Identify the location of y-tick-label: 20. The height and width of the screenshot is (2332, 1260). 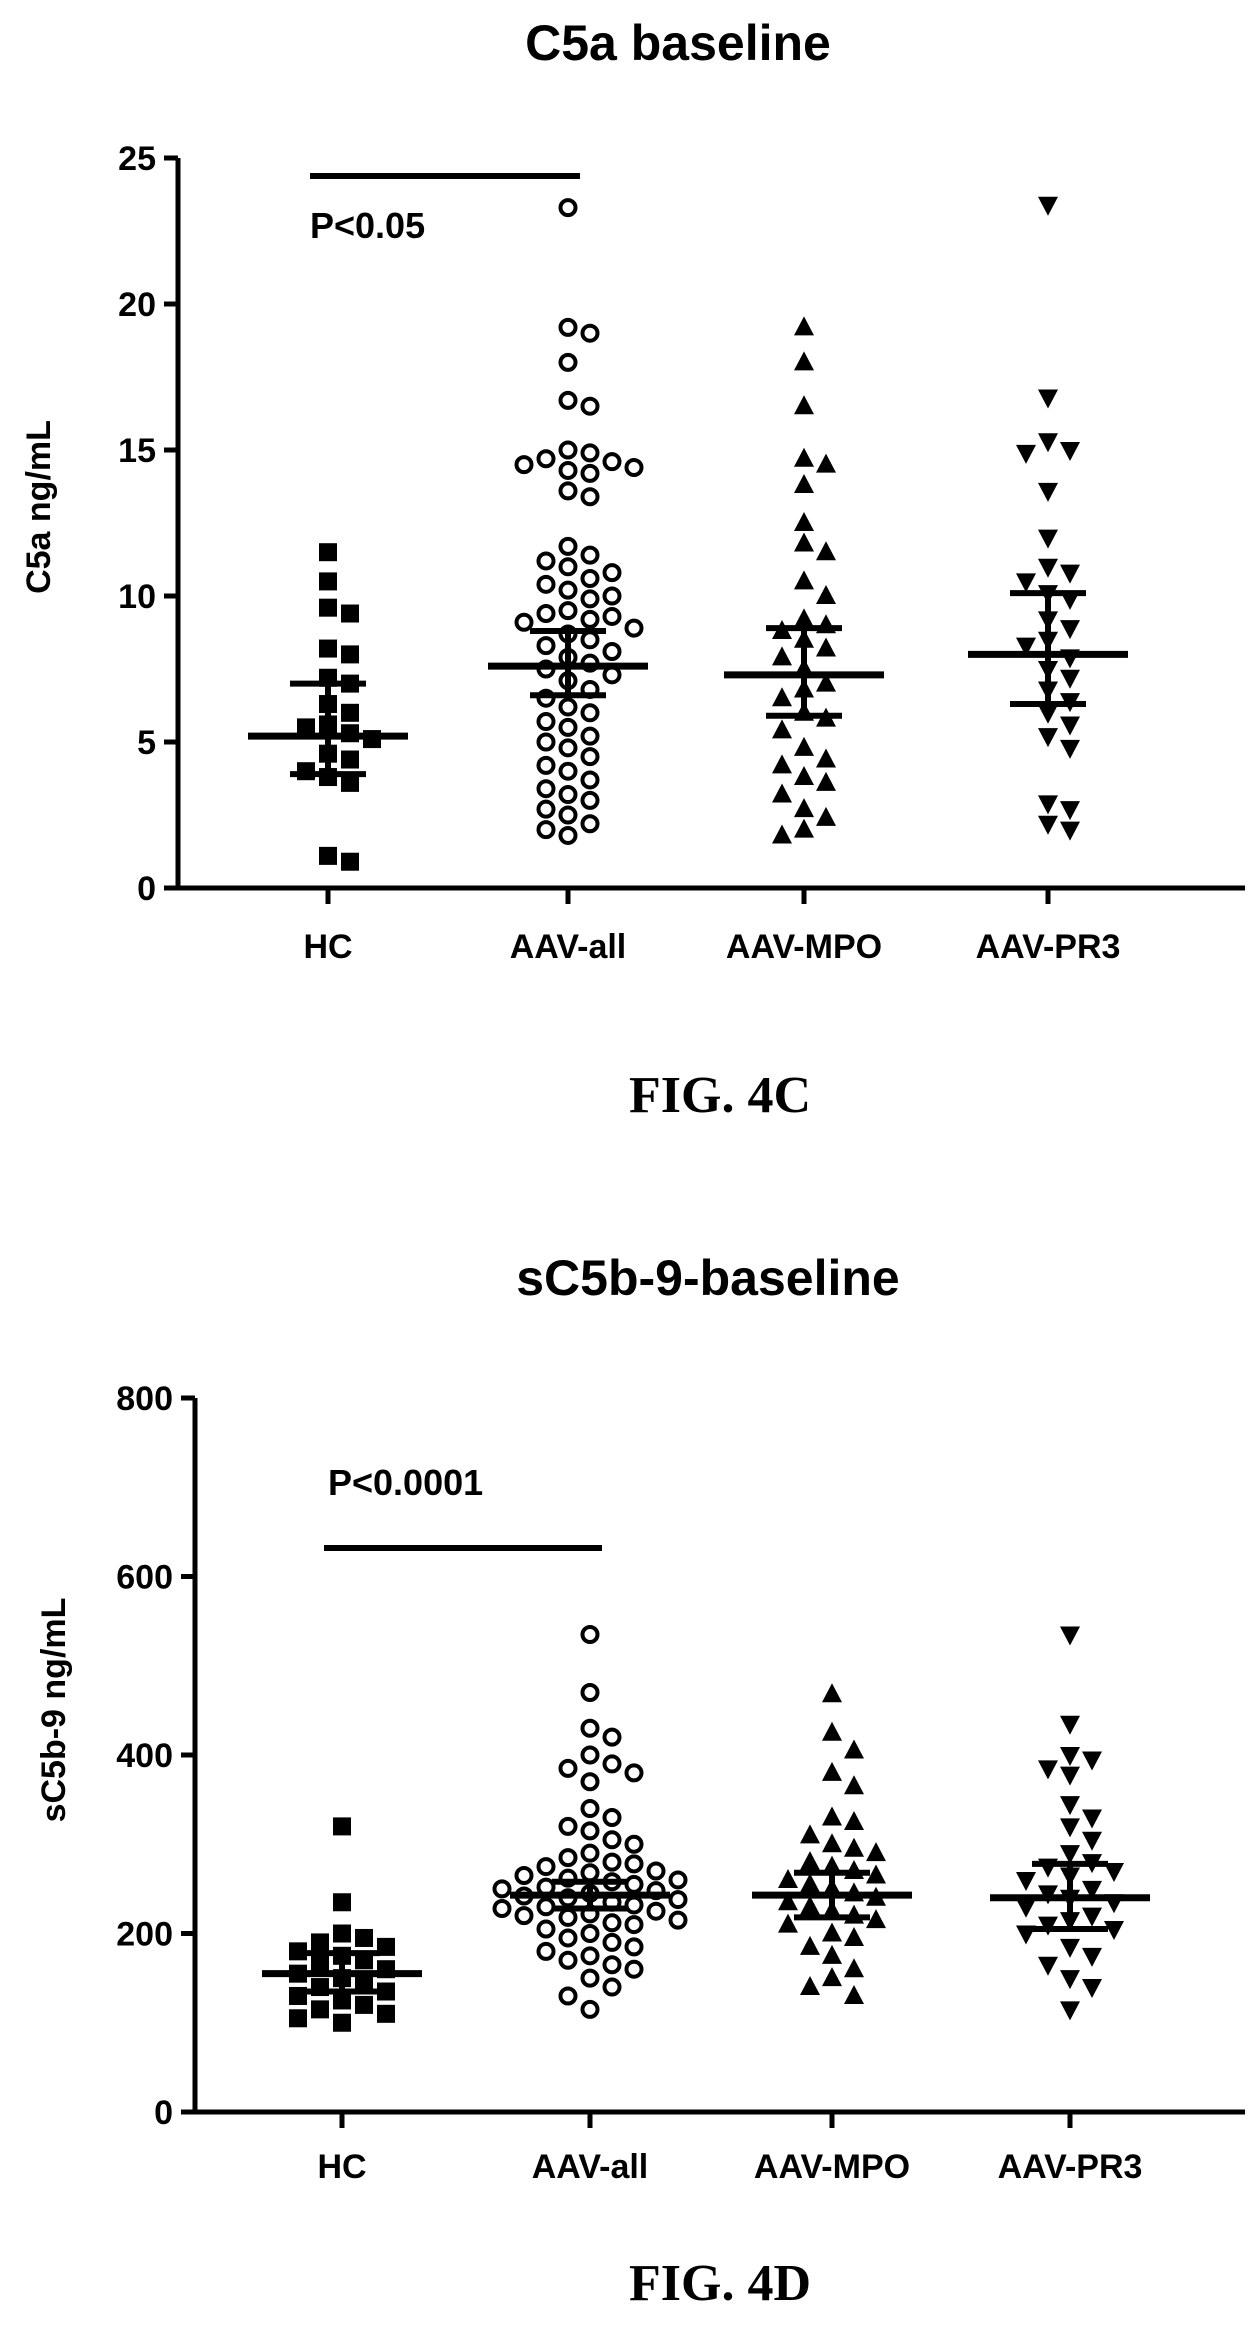
(137, 305).